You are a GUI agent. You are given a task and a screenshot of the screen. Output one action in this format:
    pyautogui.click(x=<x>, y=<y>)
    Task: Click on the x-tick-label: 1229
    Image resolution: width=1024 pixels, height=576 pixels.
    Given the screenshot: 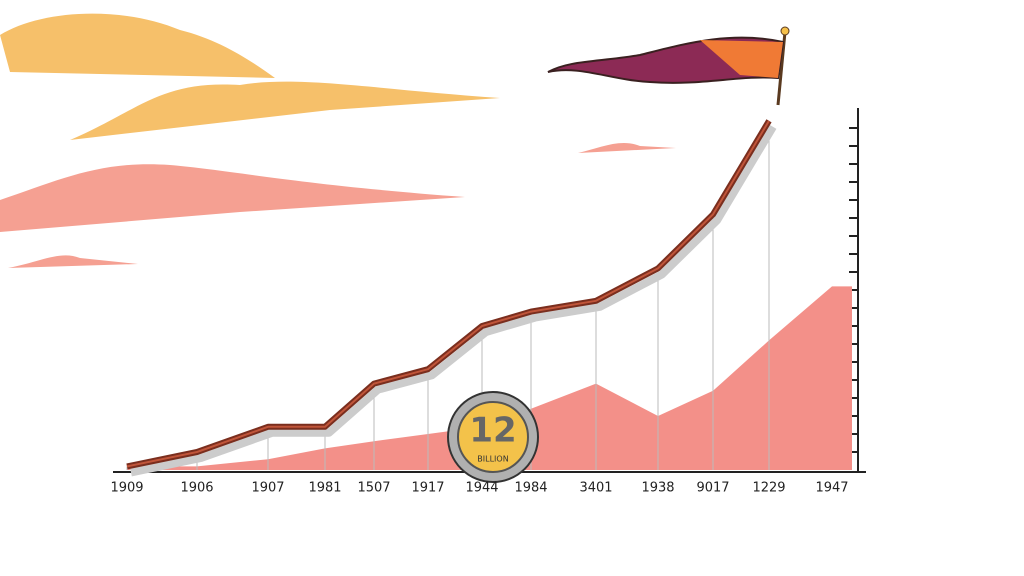 What is the action you would take?
    pyautogui.click(x=768, y=488)
    